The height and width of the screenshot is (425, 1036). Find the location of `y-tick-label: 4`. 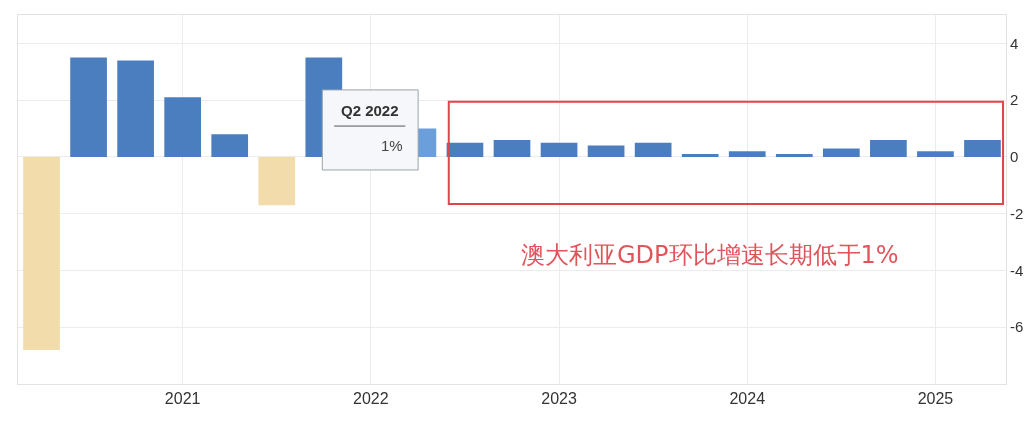

y-tick-label: 4 is located at coordinates (1014, 43).